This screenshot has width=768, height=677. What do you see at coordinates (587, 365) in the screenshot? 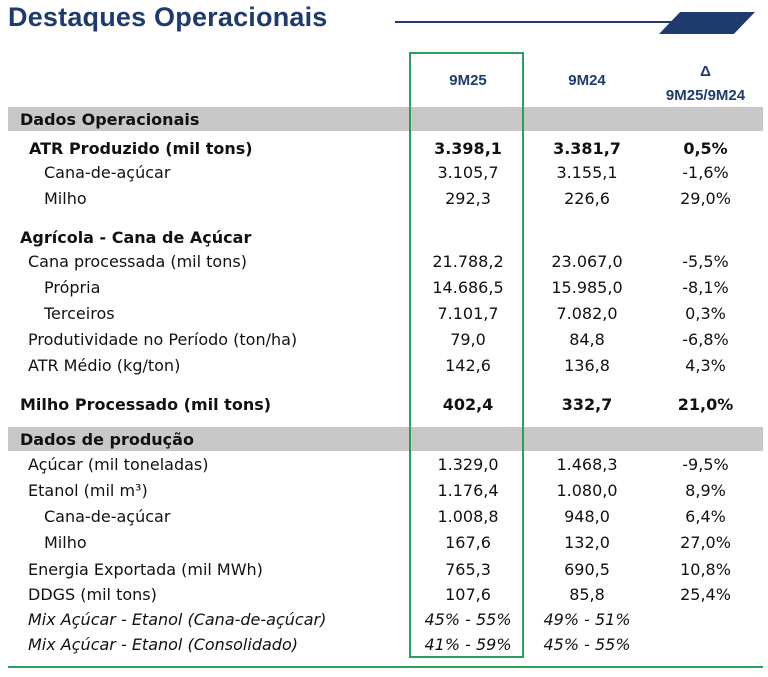
I see `value-9m24: 136,8` at bounding box center [587, 365].